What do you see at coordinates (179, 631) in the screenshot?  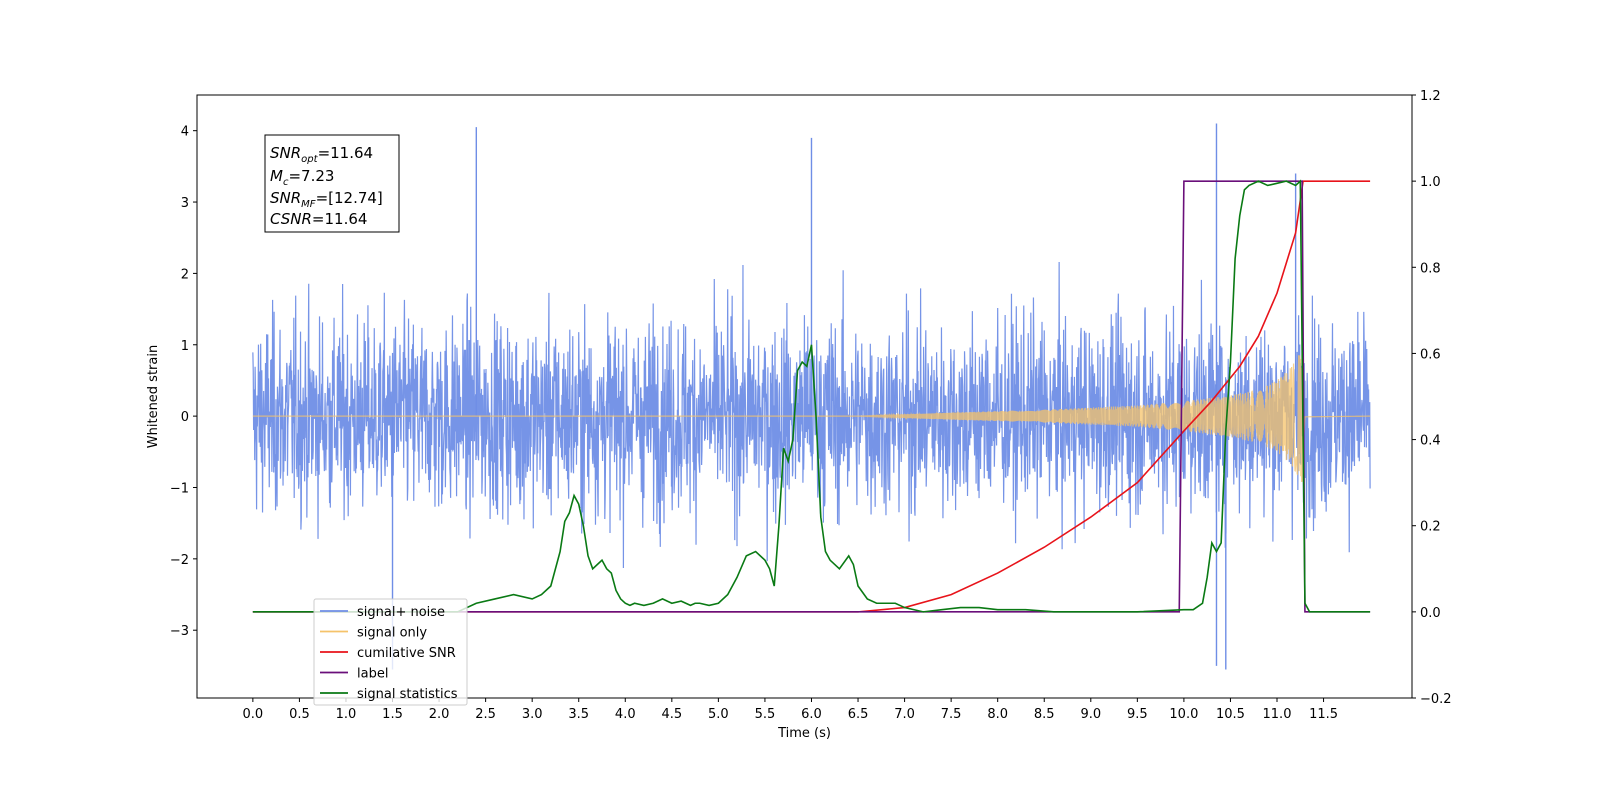 I see `y-tick-label-left: −3` at bounding box center [179, 631].